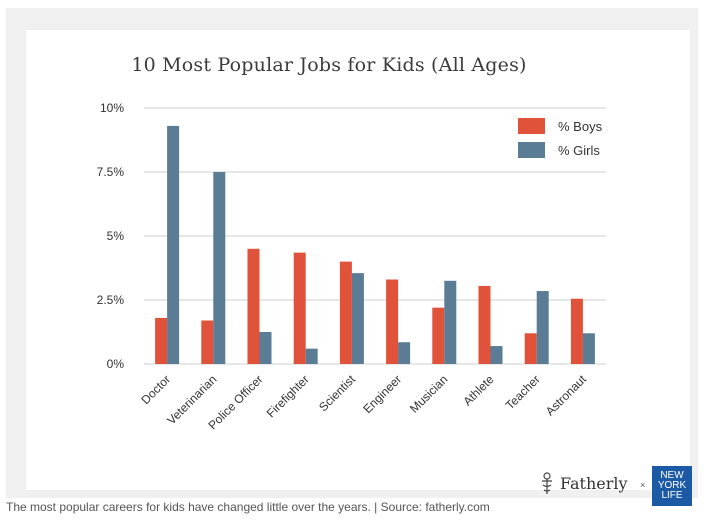 The image size is (706, 528). Describe the element at coordinates (337, 393) in the screenshot. I see `x-tick-label: Scientist` at that location.